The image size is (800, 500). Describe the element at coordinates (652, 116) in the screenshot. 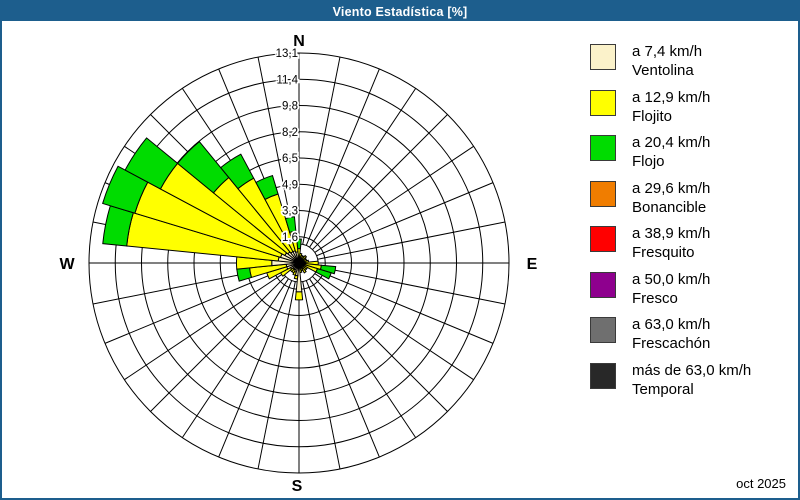

I see `legend-name-label: Flojito` at that location.